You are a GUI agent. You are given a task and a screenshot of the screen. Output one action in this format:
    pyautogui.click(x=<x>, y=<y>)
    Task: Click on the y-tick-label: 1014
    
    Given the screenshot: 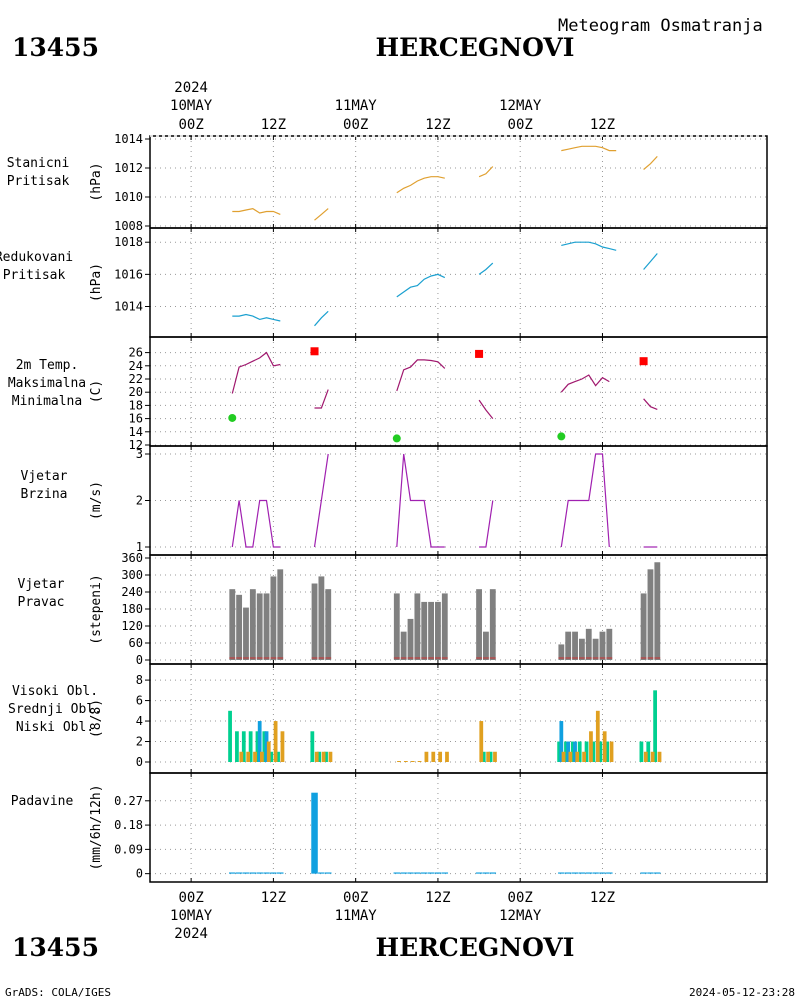 What is the action you would take?
    pyautogui.click(x=128, y=139)
    